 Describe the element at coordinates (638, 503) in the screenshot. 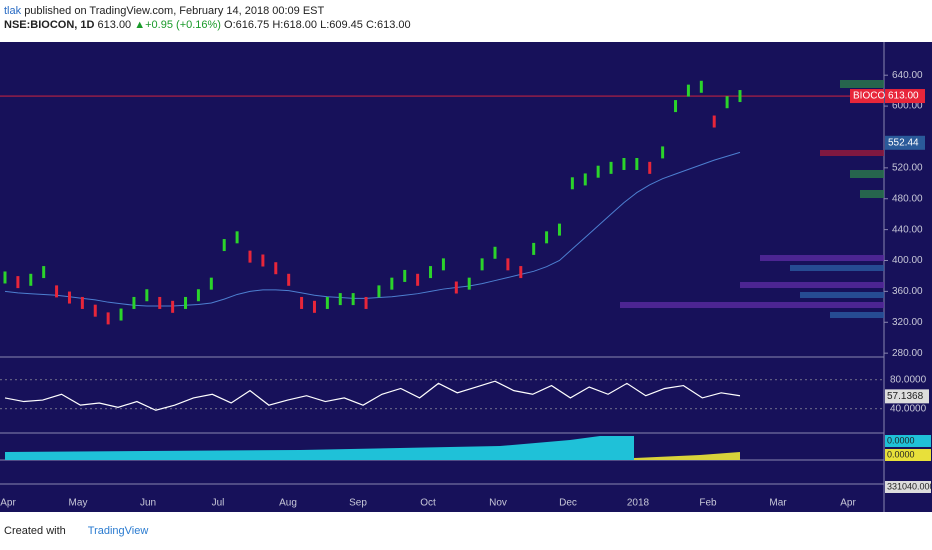

I see `x-tick-label: 2018` at that location.